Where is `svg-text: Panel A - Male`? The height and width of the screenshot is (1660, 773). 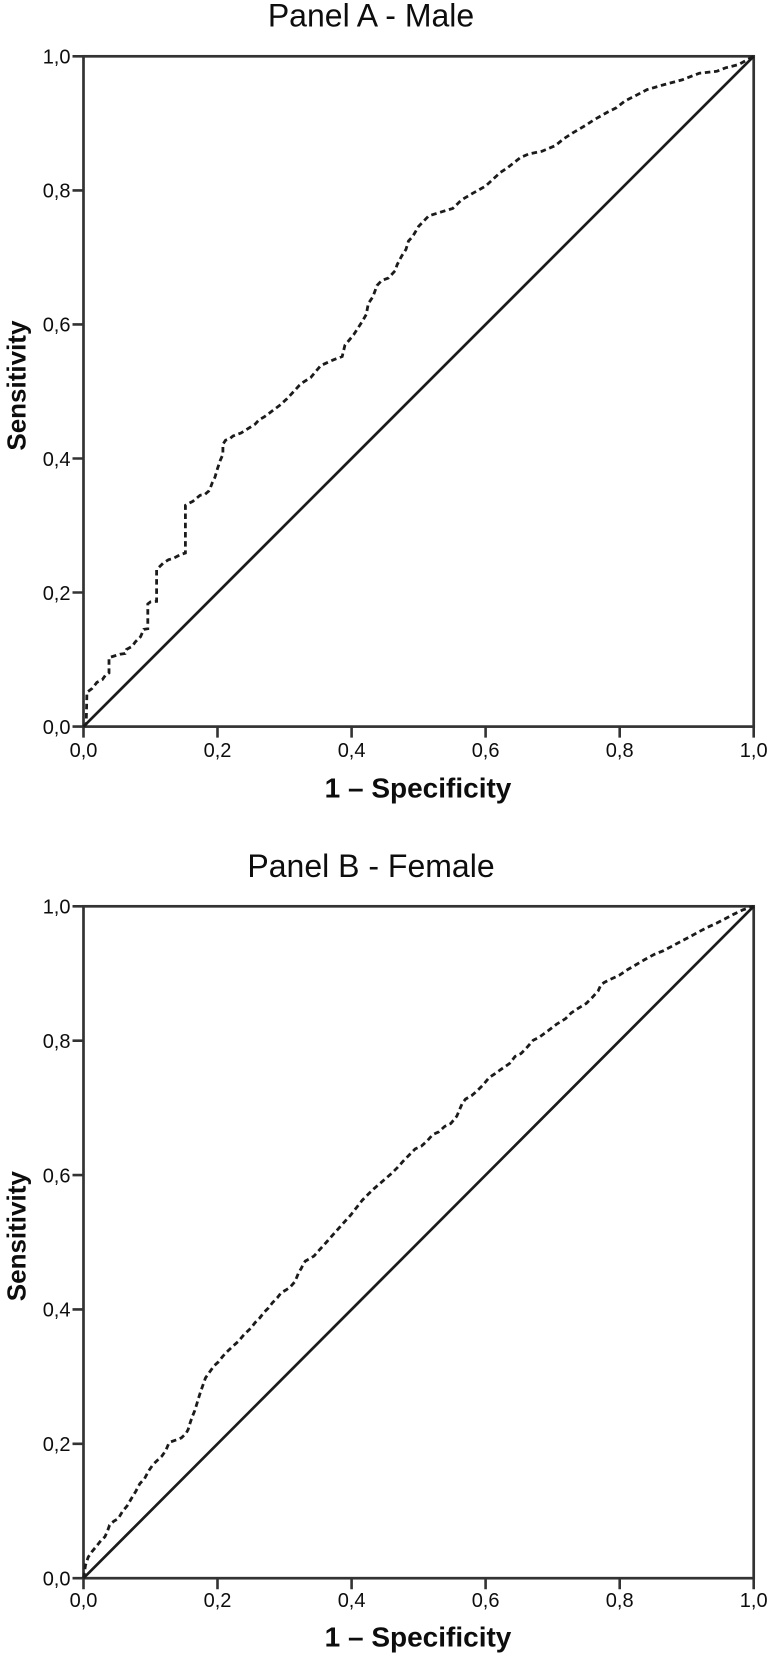
svg-text: Panel A - Male is located at coordinates (371, 17).